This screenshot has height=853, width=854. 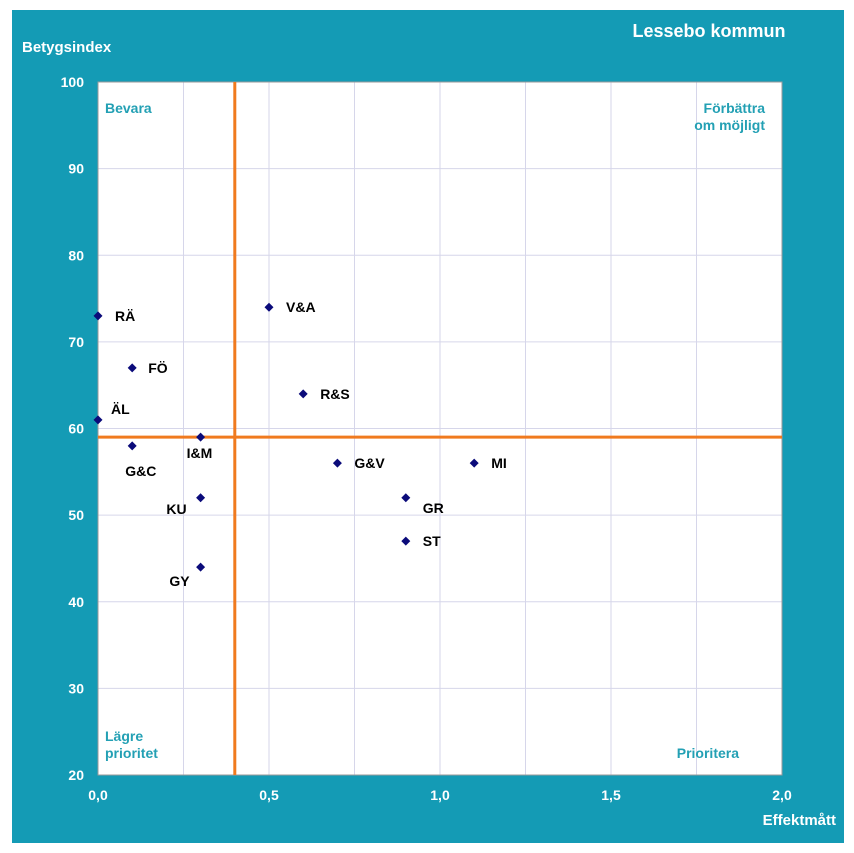 What do you see at coordinates (124, 736) in the screenshot?
I see `quadrant-label-bottom-left: Lägre` at bounding box center [124, 736].